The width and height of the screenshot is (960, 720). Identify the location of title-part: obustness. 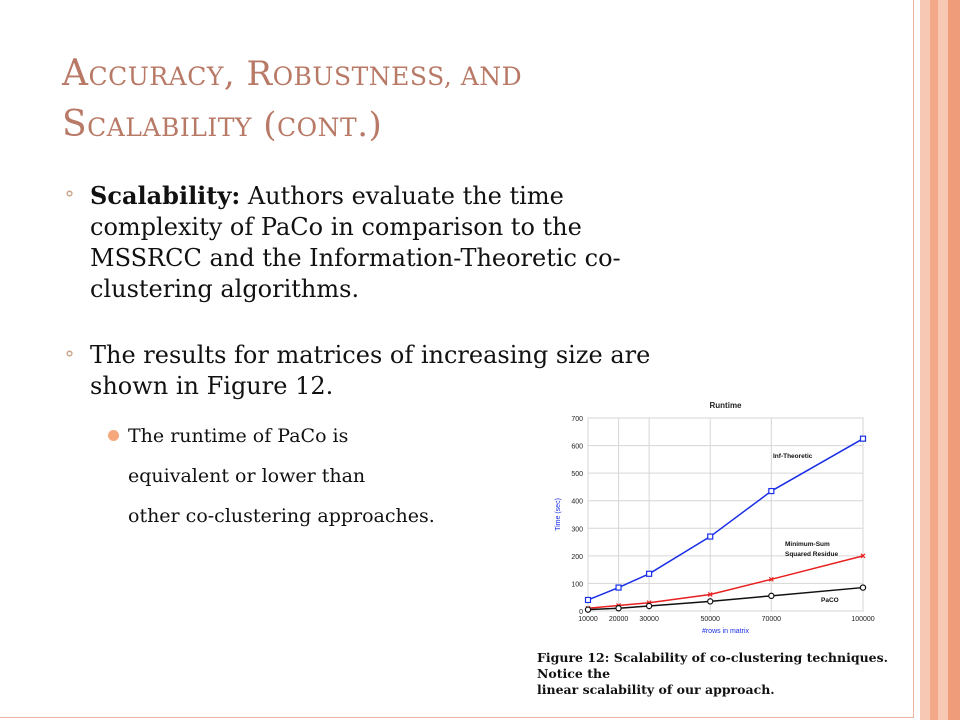
(358, 76).